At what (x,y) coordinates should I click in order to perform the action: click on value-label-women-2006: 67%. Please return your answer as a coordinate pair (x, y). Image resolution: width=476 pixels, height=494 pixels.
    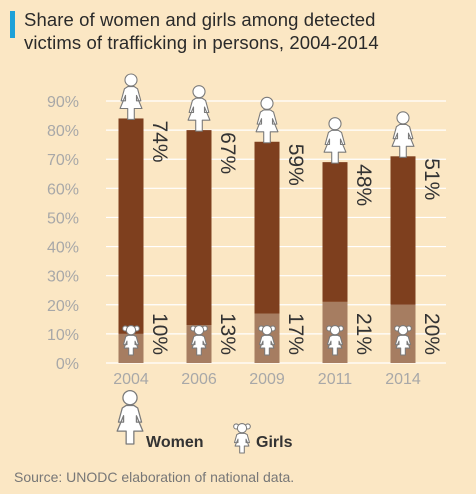
    Looking at the image, I should click on (227, 153).